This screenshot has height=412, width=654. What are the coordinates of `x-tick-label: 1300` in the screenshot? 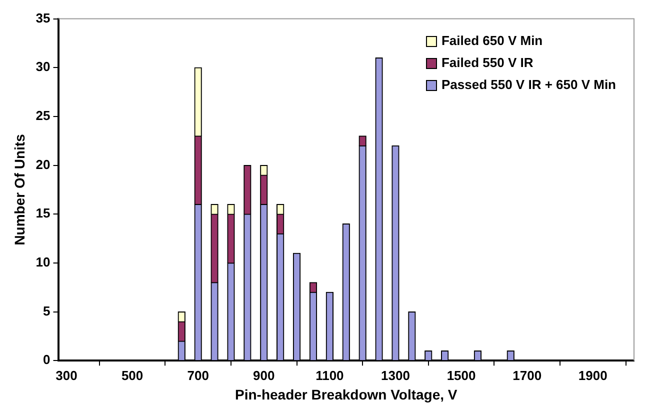 It's located at (395, 375).